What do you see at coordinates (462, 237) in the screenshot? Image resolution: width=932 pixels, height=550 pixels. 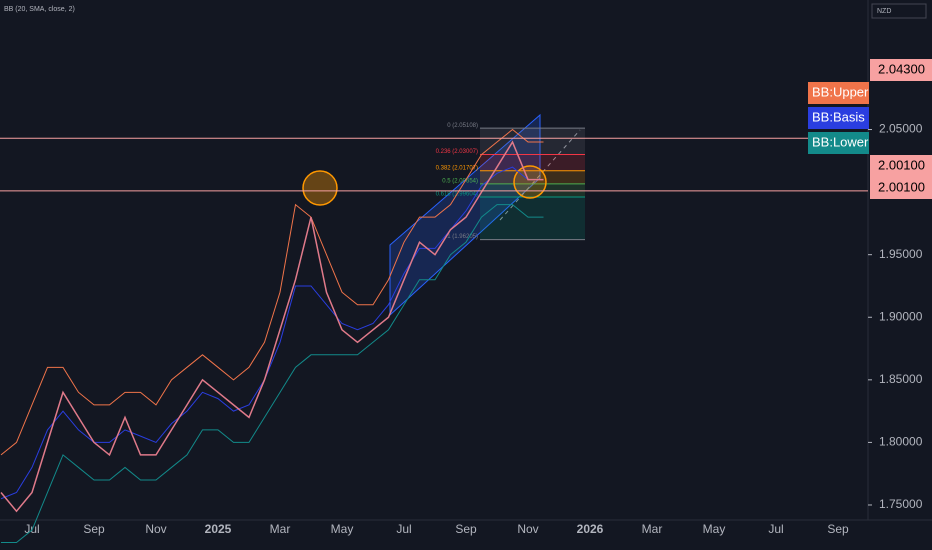 I see `fib-label: 1 (1.96205)` at bounding box center [462, 237].